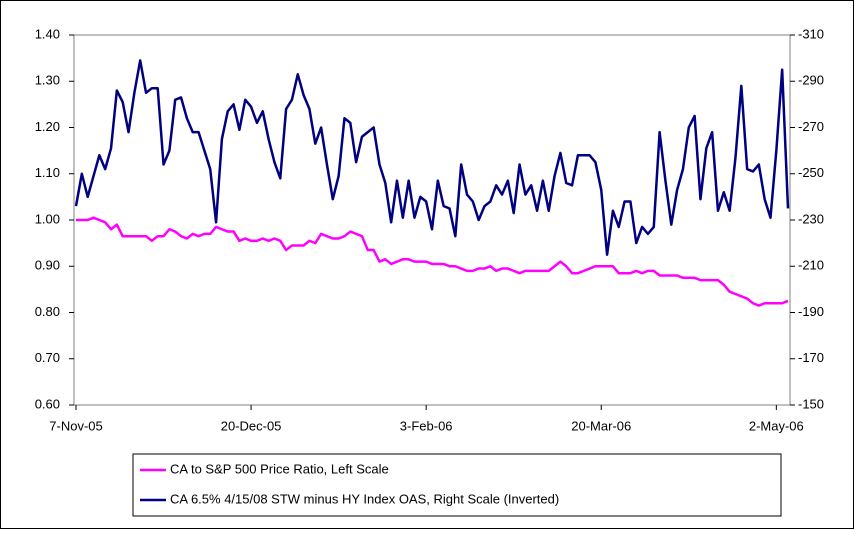  I want to click on y2-tick-label: -230, so click(811, 218).